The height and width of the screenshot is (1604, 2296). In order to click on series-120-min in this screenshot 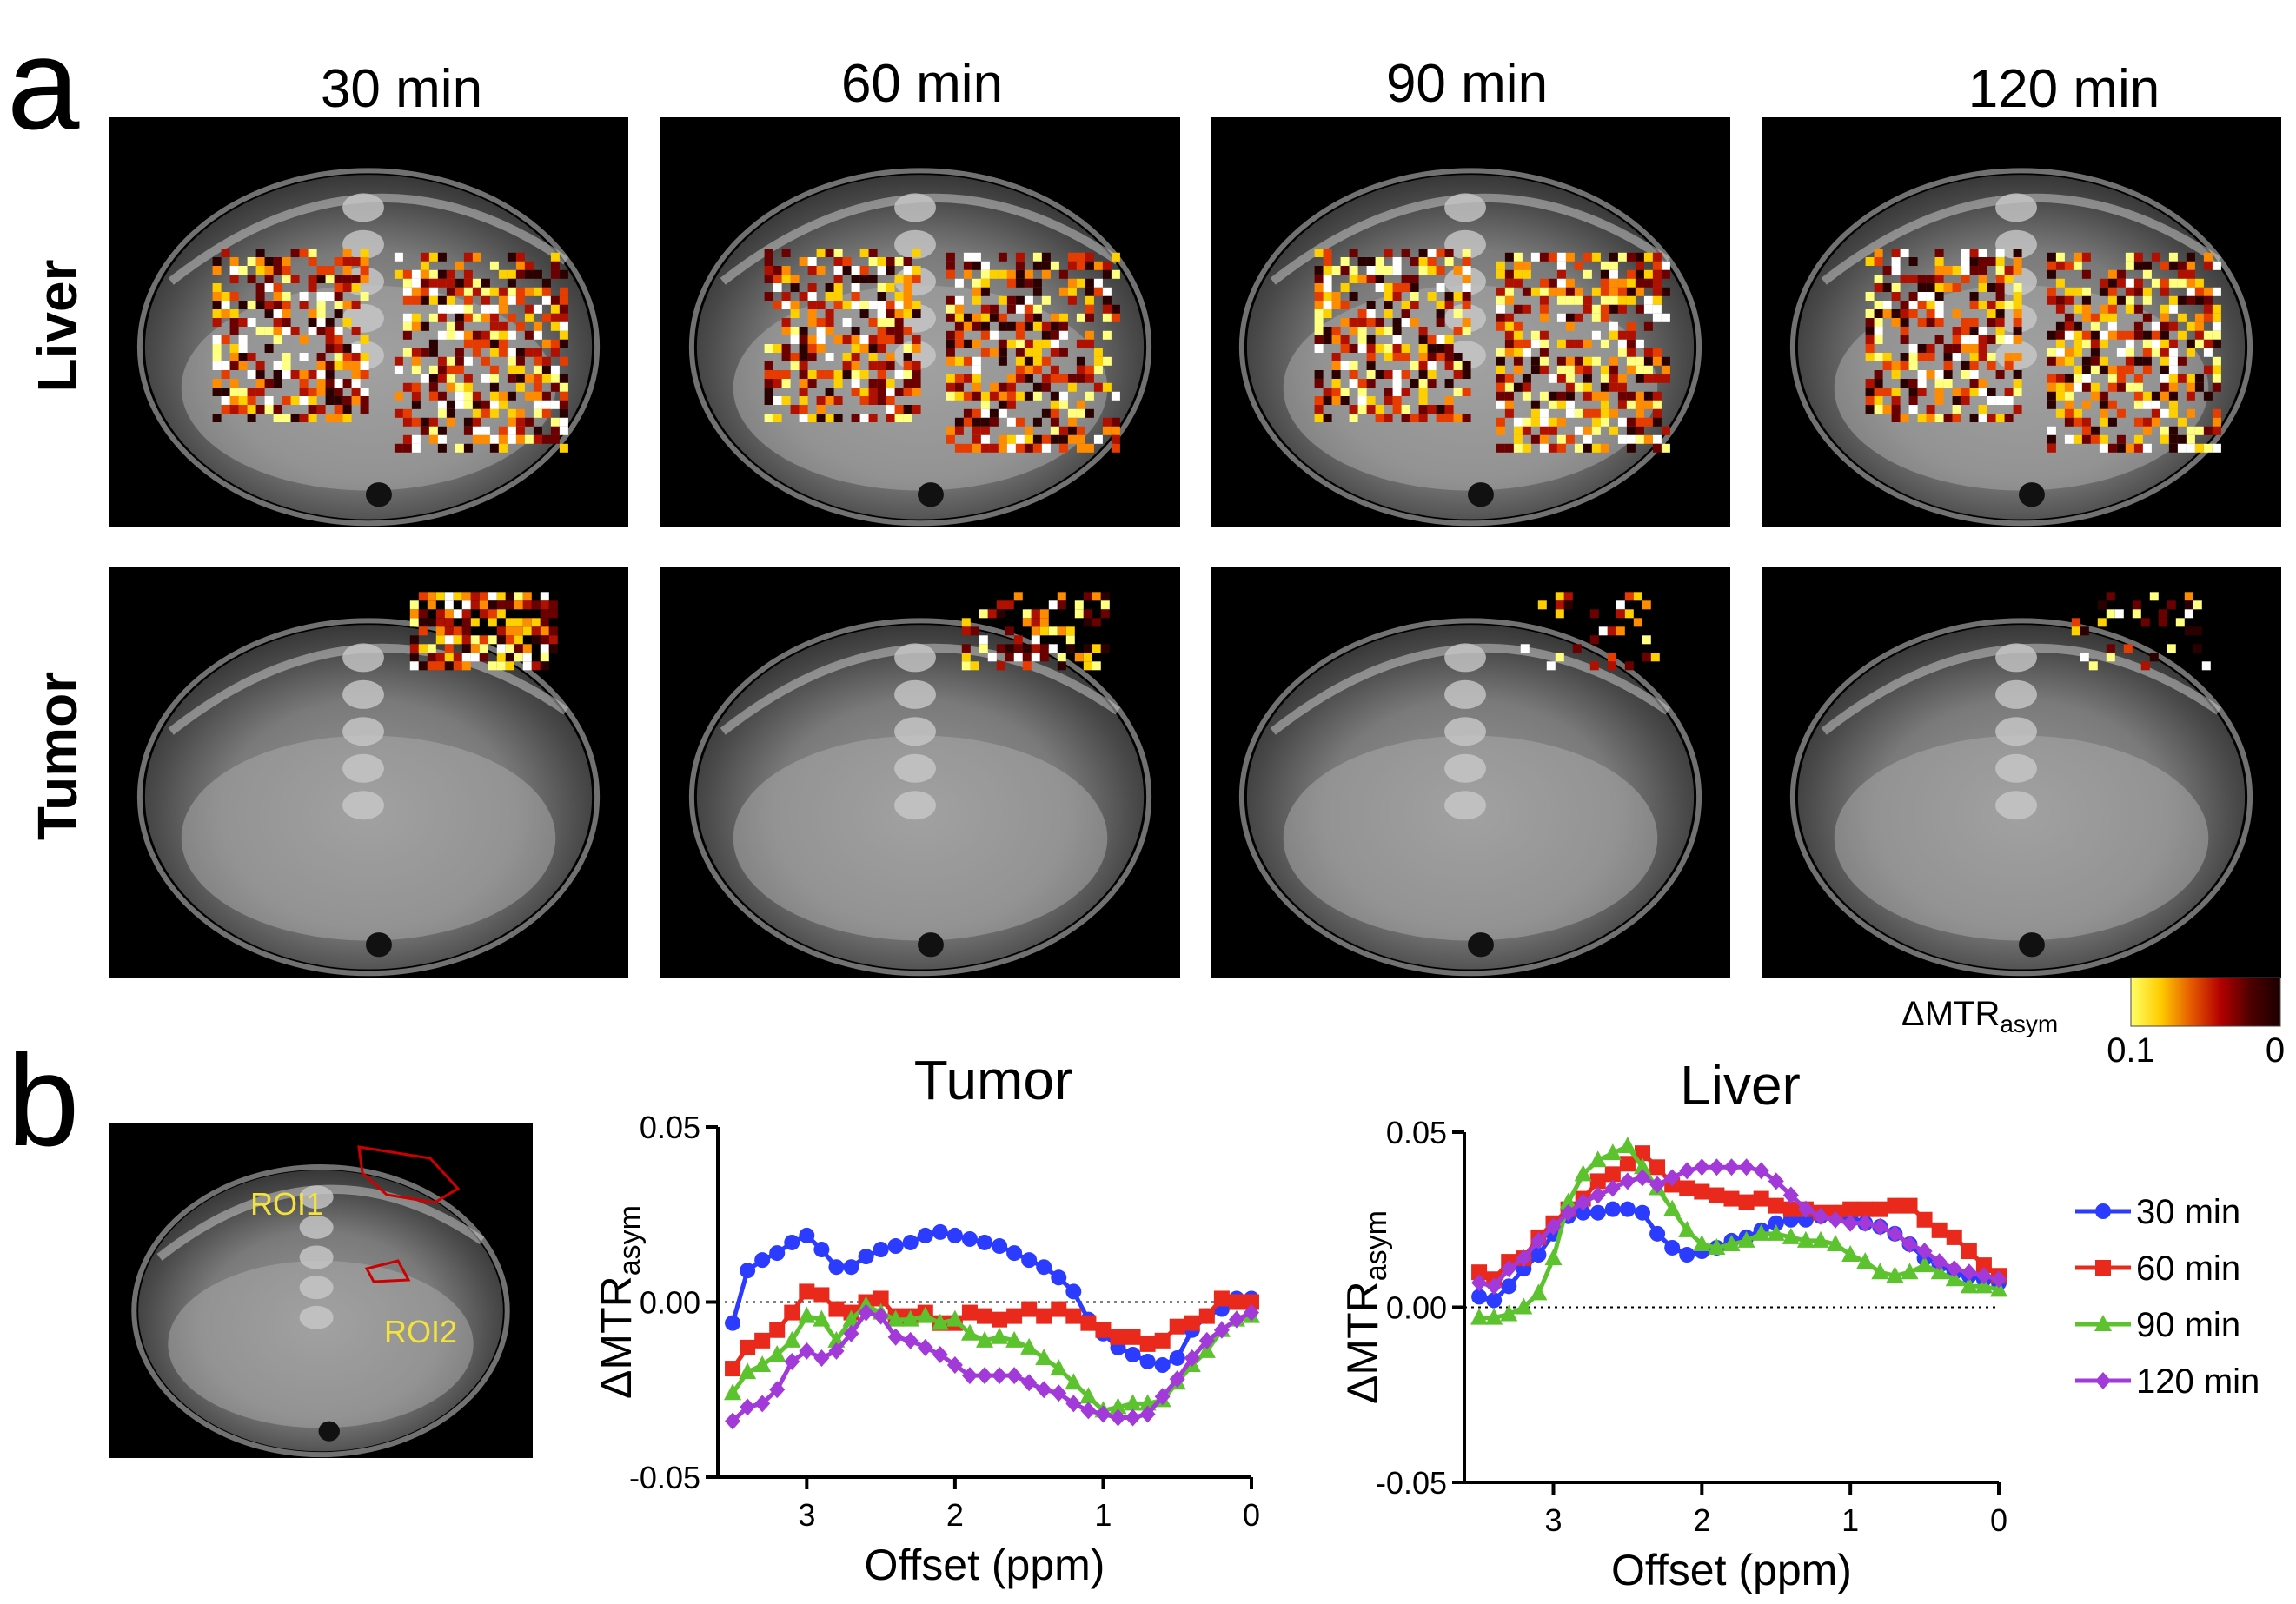, I will do `click(992, 1366)`.